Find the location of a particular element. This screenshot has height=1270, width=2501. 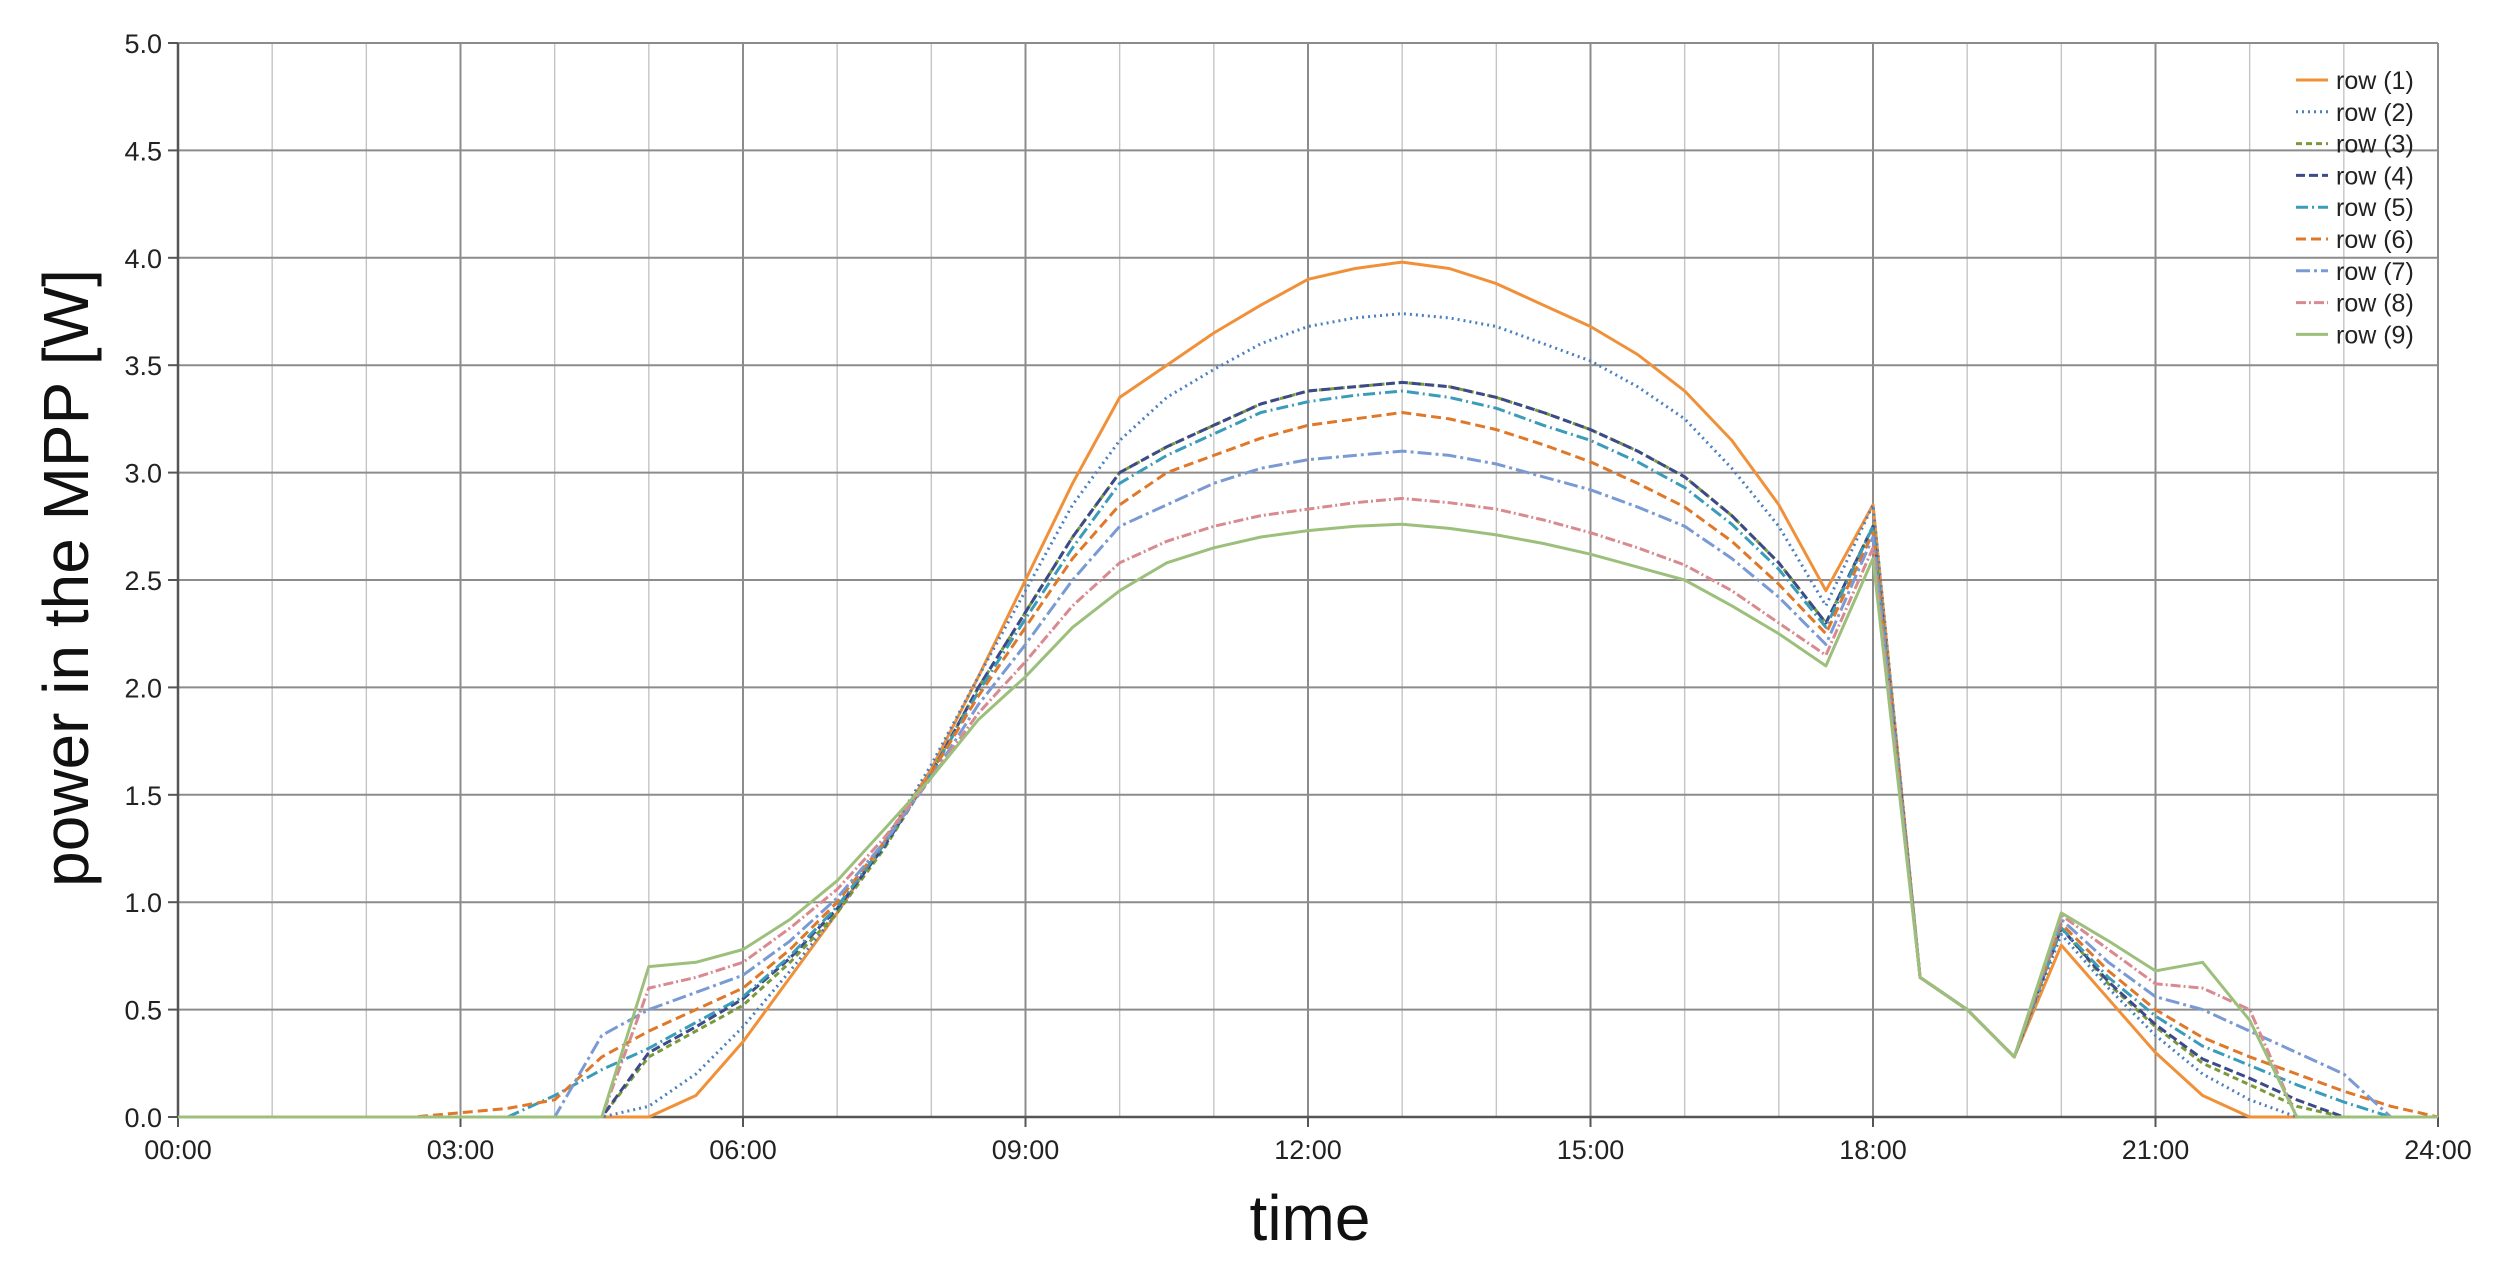

y-tick-label: 0.5 is located at coordinates (143, 1011).